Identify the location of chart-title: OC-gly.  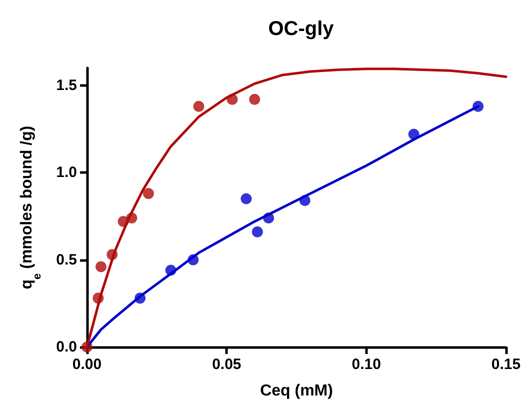
(301, 29).